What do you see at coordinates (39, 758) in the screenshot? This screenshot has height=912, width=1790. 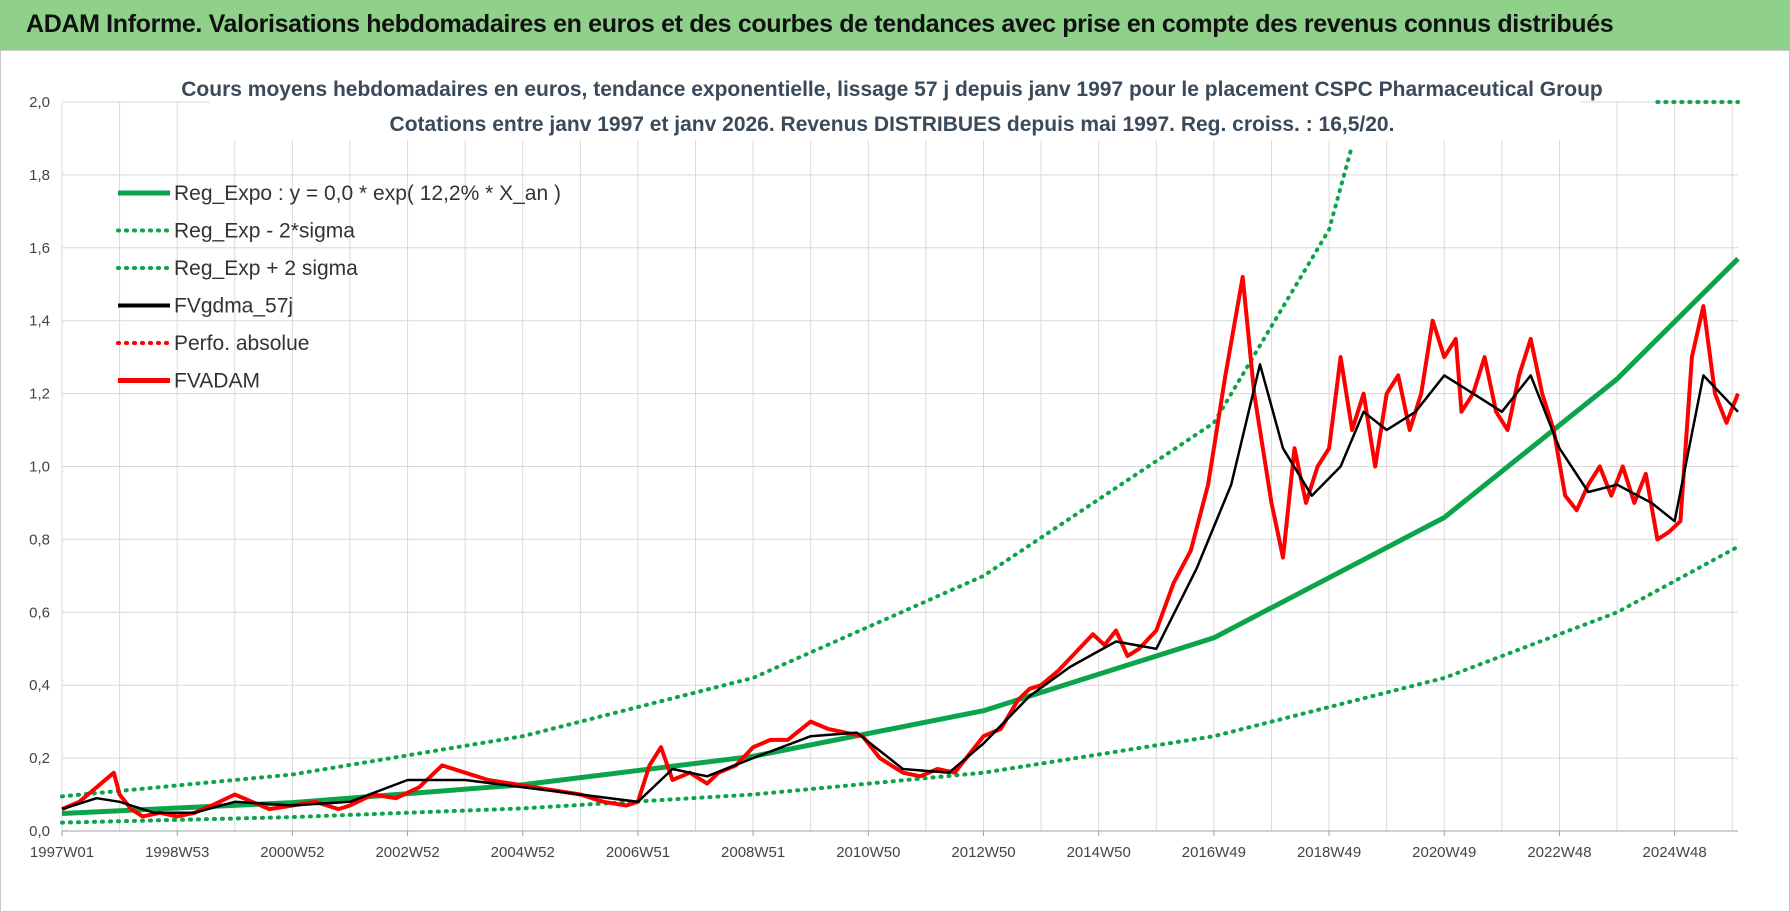 I see `y-tick-label: 0,2` at bounding box center [39, 758].